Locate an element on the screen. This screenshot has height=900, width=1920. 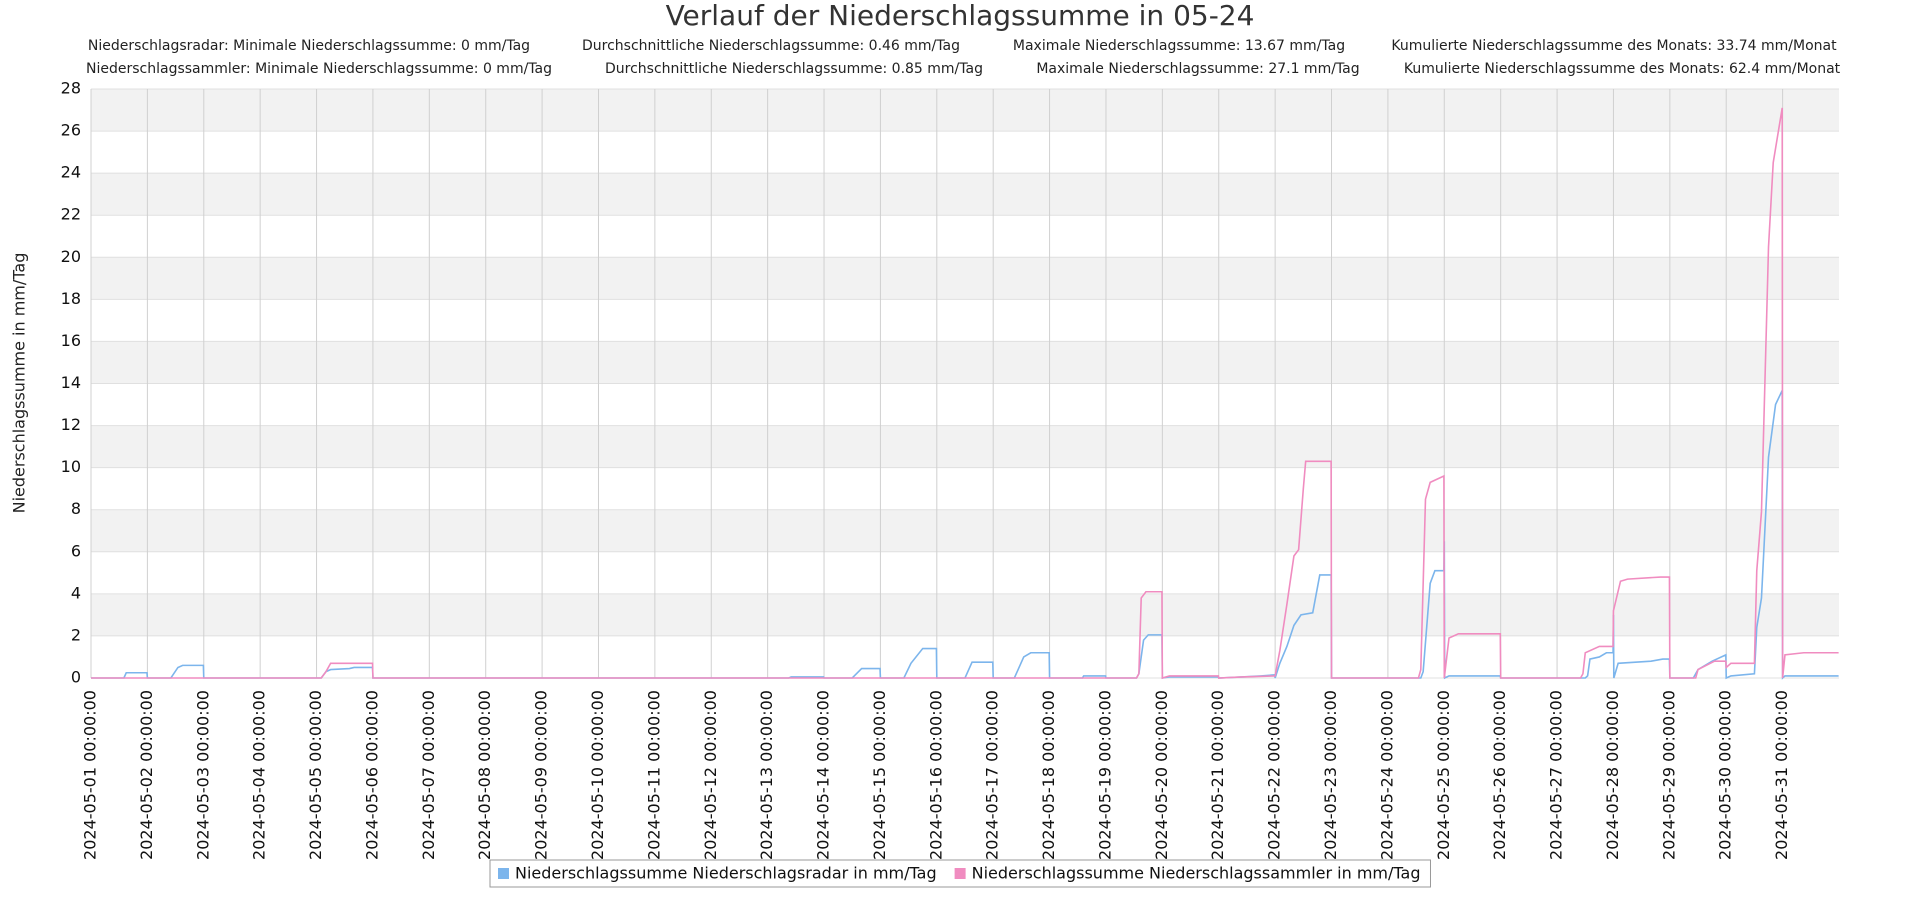
x-tick-label: 2024-05-04 00:00:00 is located at coordinates (259, 775).